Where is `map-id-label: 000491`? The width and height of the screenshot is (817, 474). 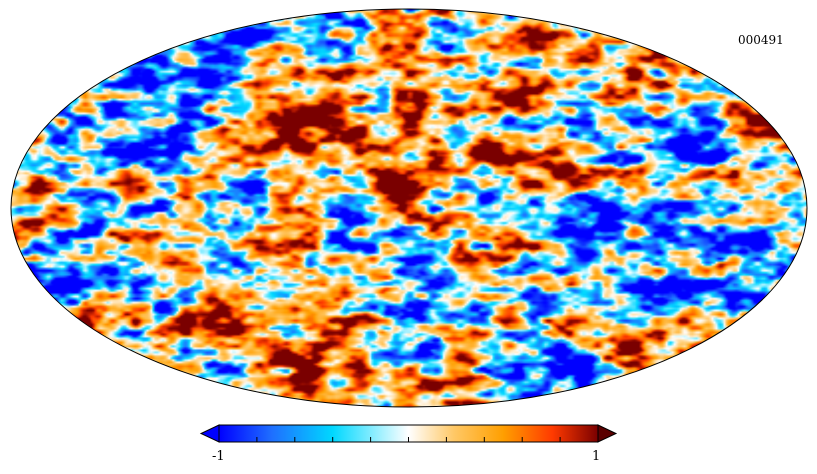 map-id-label: 000491 is located at coordinates (761, 40).